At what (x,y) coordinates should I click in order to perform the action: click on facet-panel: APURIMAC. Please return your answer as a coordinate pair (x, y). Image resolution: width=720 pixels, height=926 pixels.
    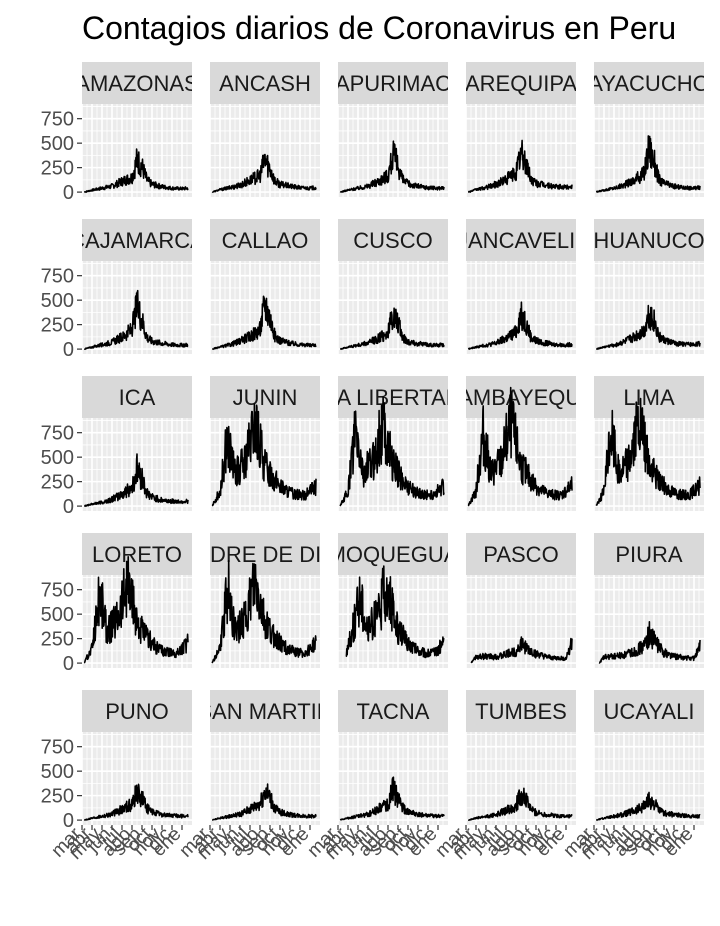
    Looking at the image, I should click on (392, 129).